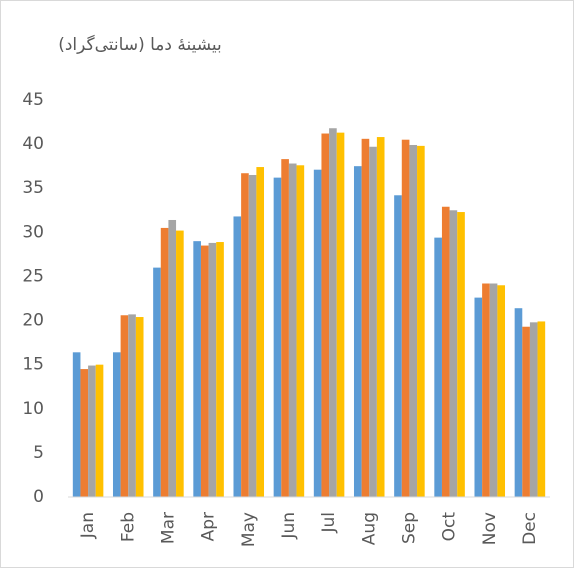 The height and width of the screenshot is (568, 574). What do you see at coordinates (140, 44) in the screenshot?
I see `chart-title: بیشینهٔ دما (سانتی‌گراد)` at bounding box center [140, 44].